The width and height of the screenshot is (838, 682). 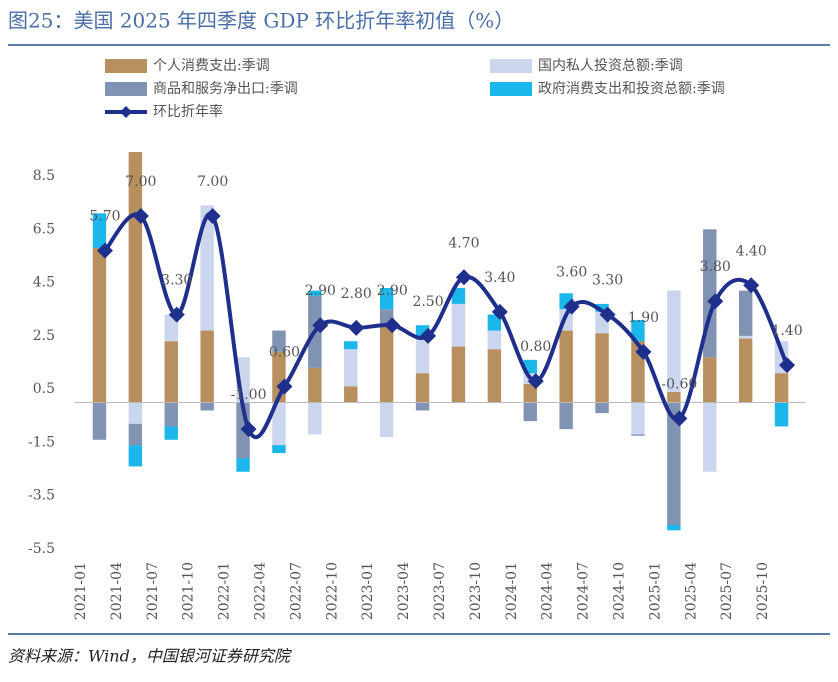 What do you see at coordinates (261, 21) in the screenshot?
I see `chart-title: 图25：美国 2025 年四季度 GDP 环比折年率初值（%）` at bounding box center [261, 21].